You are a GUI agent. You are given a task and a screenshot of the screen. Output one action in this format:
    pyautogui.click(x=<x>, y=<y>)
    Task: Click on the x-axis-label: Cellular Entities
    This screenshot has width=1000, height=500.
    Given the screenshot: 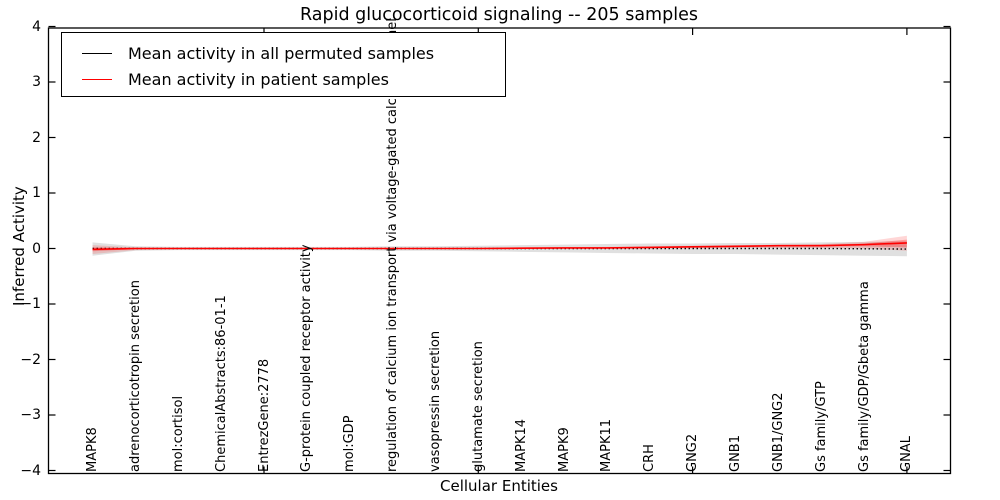 What is the action you would take?
    pyautogui.click(x=499, y=486)
    